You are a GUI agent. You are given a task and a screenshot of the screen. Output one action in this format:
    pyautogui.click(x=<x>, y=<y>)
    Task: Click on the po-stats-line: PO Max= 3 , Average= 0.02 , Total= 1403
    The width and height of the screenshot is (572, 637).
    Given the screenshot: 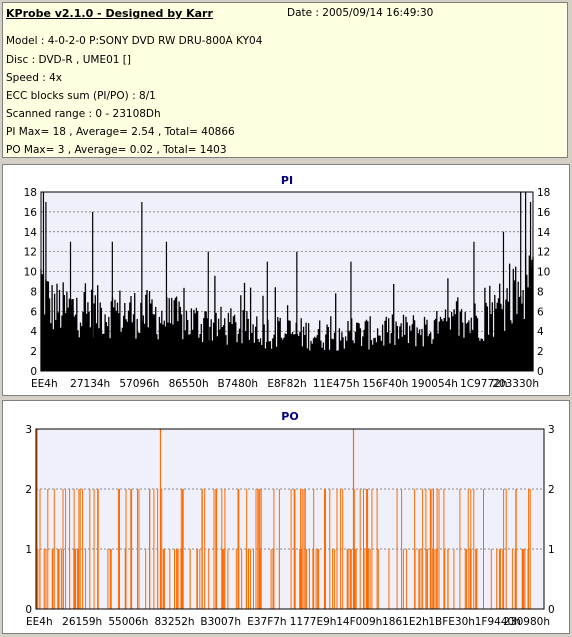 What is the action you would take?
    pyautogui.click(x=116, y=150)
    